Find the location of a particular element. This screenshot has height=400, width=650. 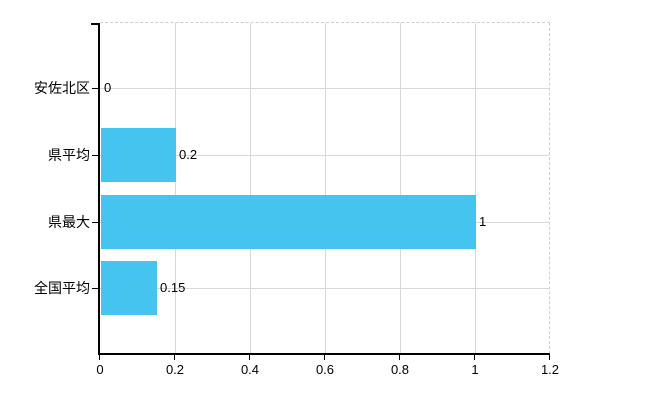

plot-top-border is located at coordinates (325, 22).